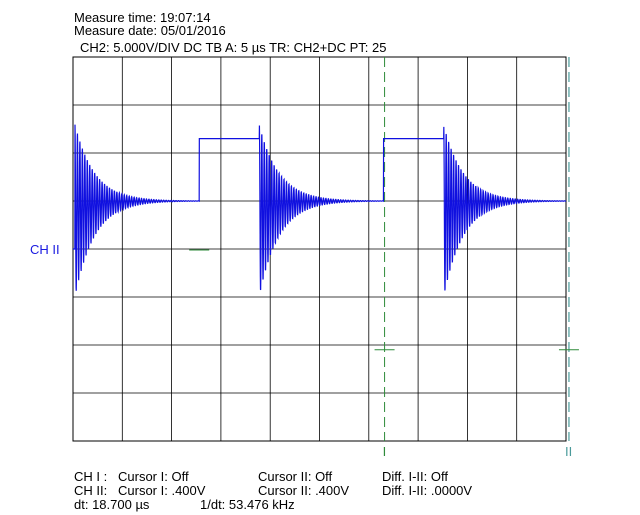 This screenshot has width=640, height=515. I want to click on footer-ch1-cursor1: Cursor I: Off, so click(153, 476).